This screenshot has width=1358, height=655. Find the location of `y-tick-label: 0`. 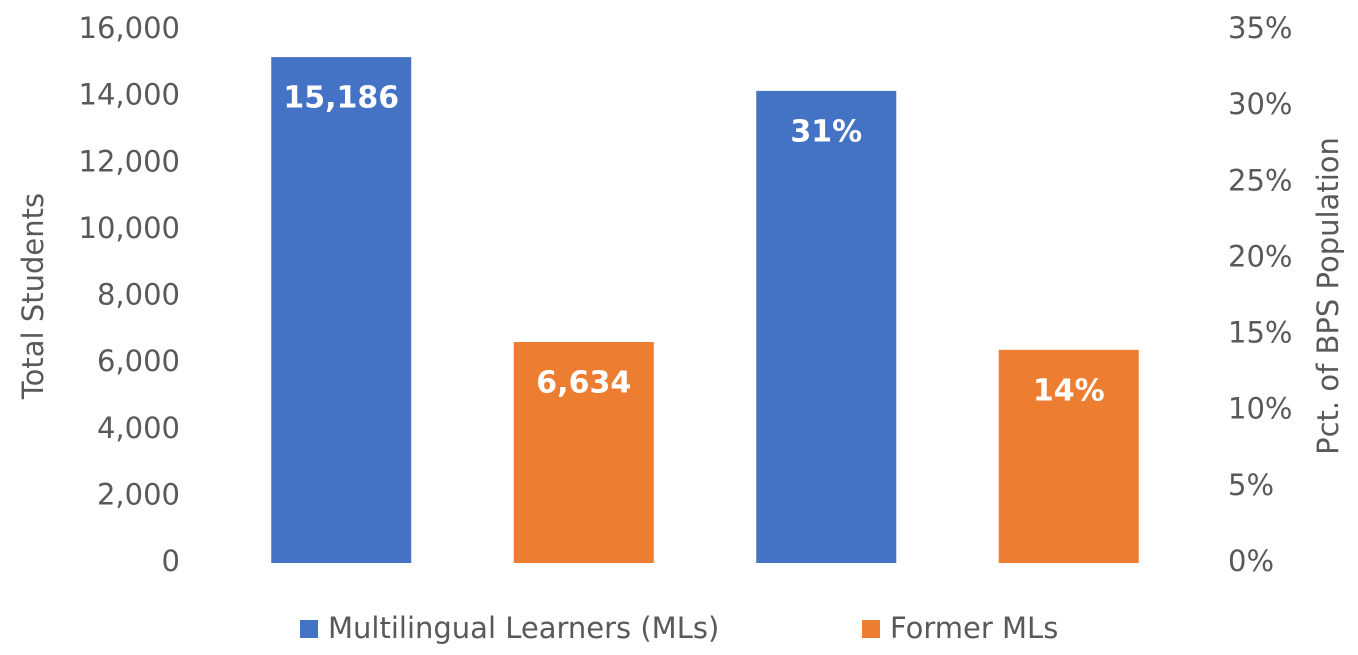

y-tick-label: 0 is located at coordinates (171, 561).